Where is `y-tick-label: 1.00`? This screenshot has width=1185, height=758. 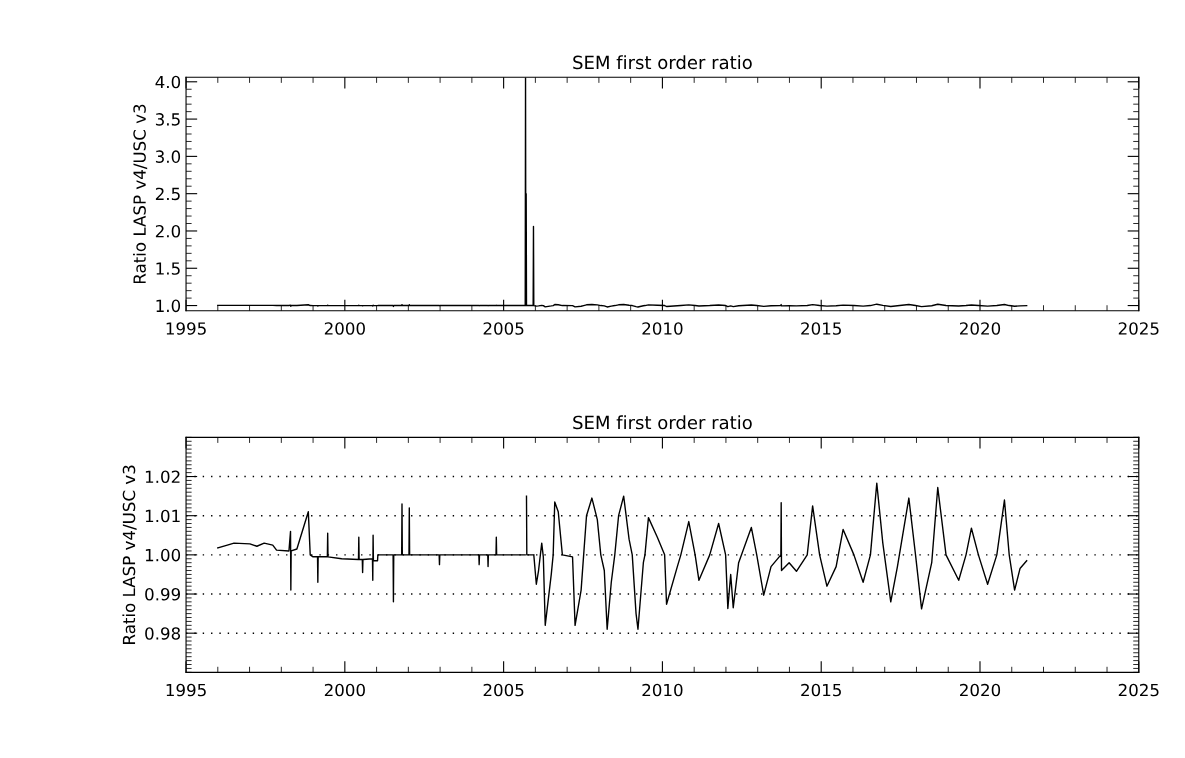
y-tick-label: 1.00 is located at coordinates (163, 555).